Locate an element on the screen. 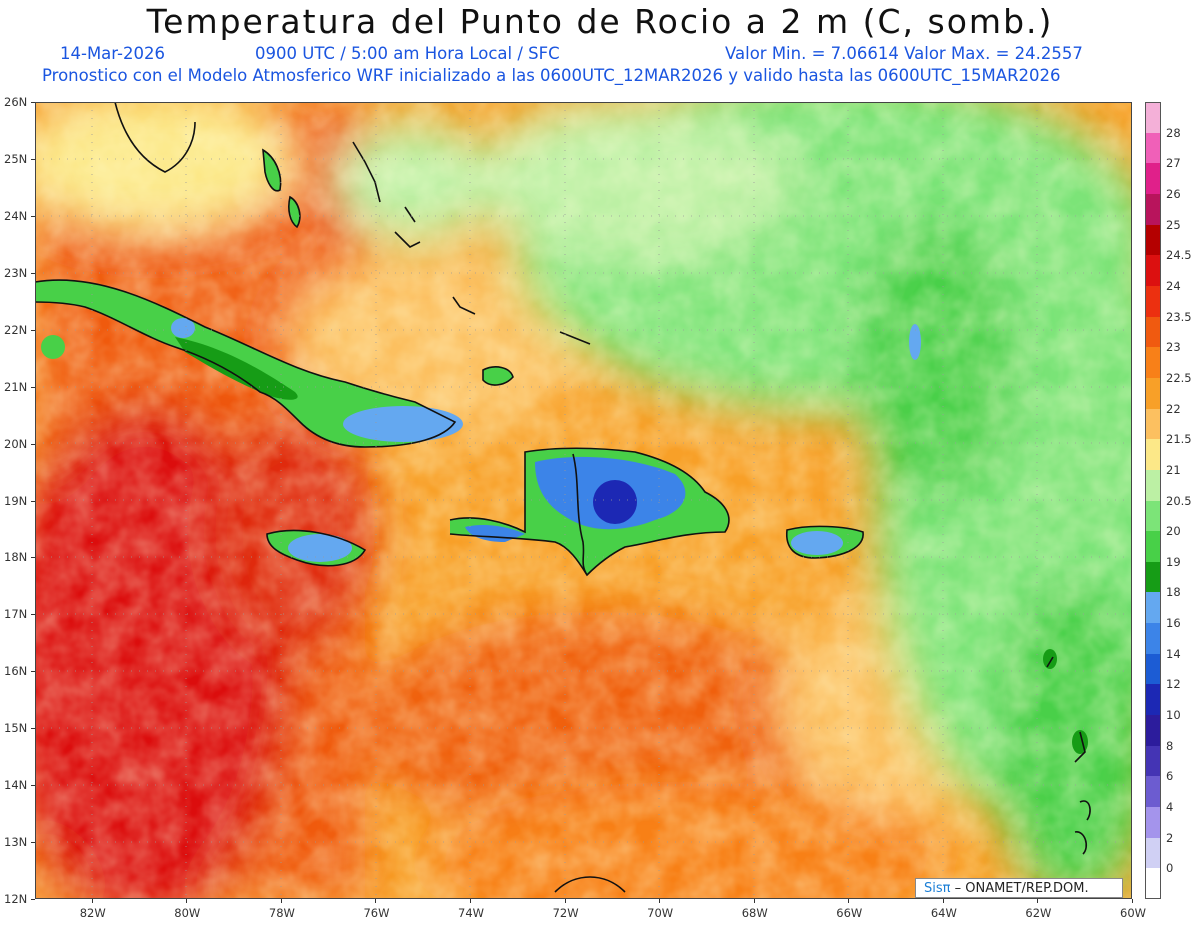  lon-label: 74W is located at coordinates (471, 913).